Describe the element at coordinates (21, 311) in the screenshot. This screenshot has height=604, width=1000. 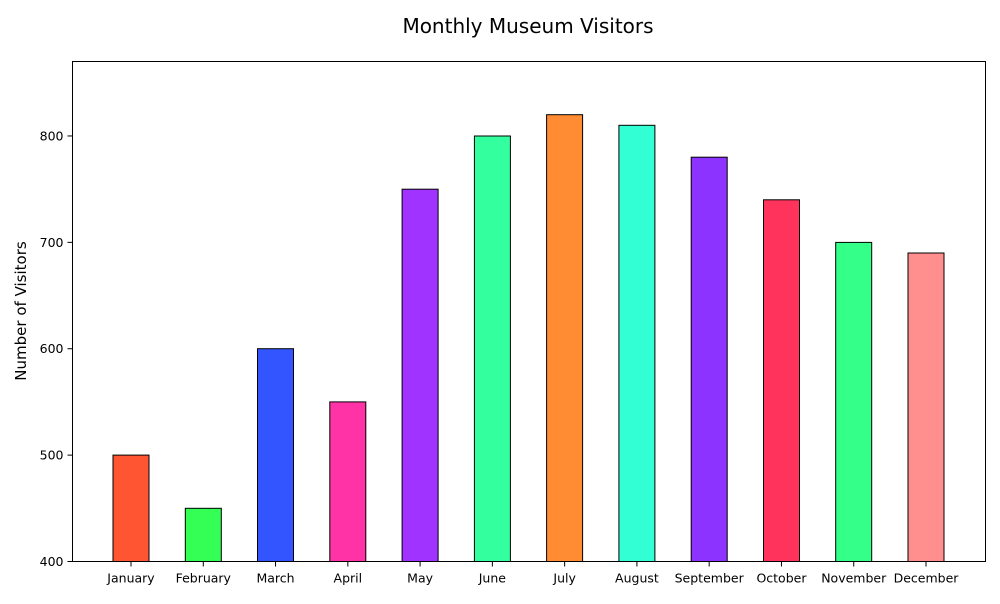
I see `y-axis-label: Number of Visitors` at that location.